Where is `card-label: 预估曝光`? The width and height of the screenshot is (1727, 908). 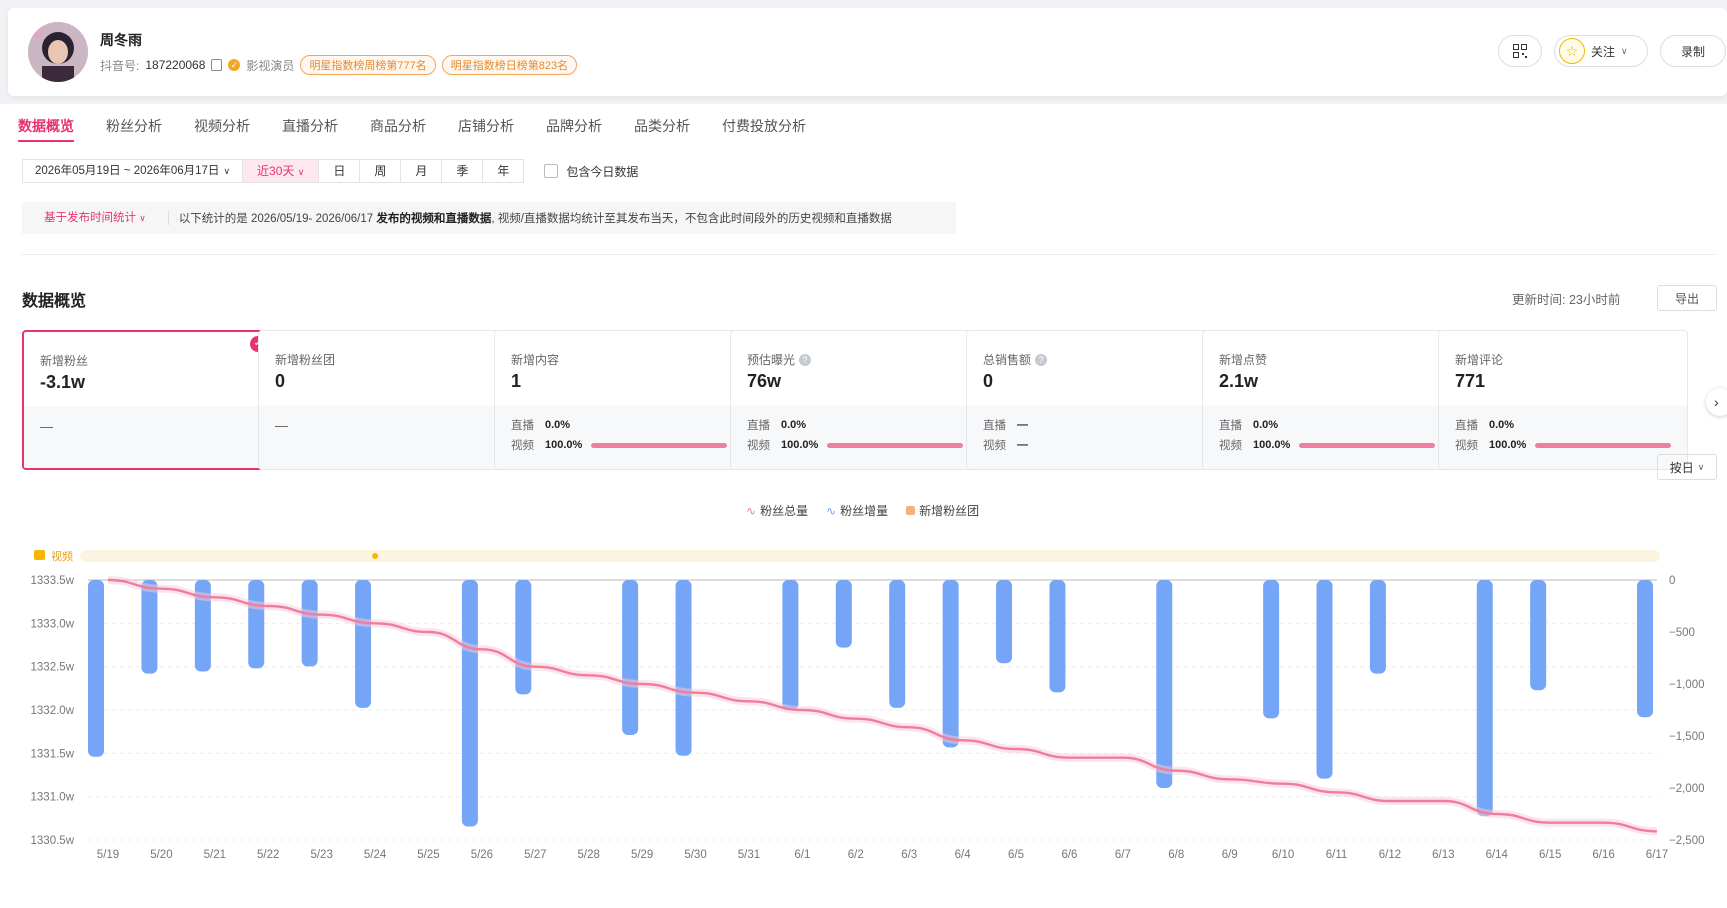 card-label: 预估曝光 is located at coordinates (771, 360).